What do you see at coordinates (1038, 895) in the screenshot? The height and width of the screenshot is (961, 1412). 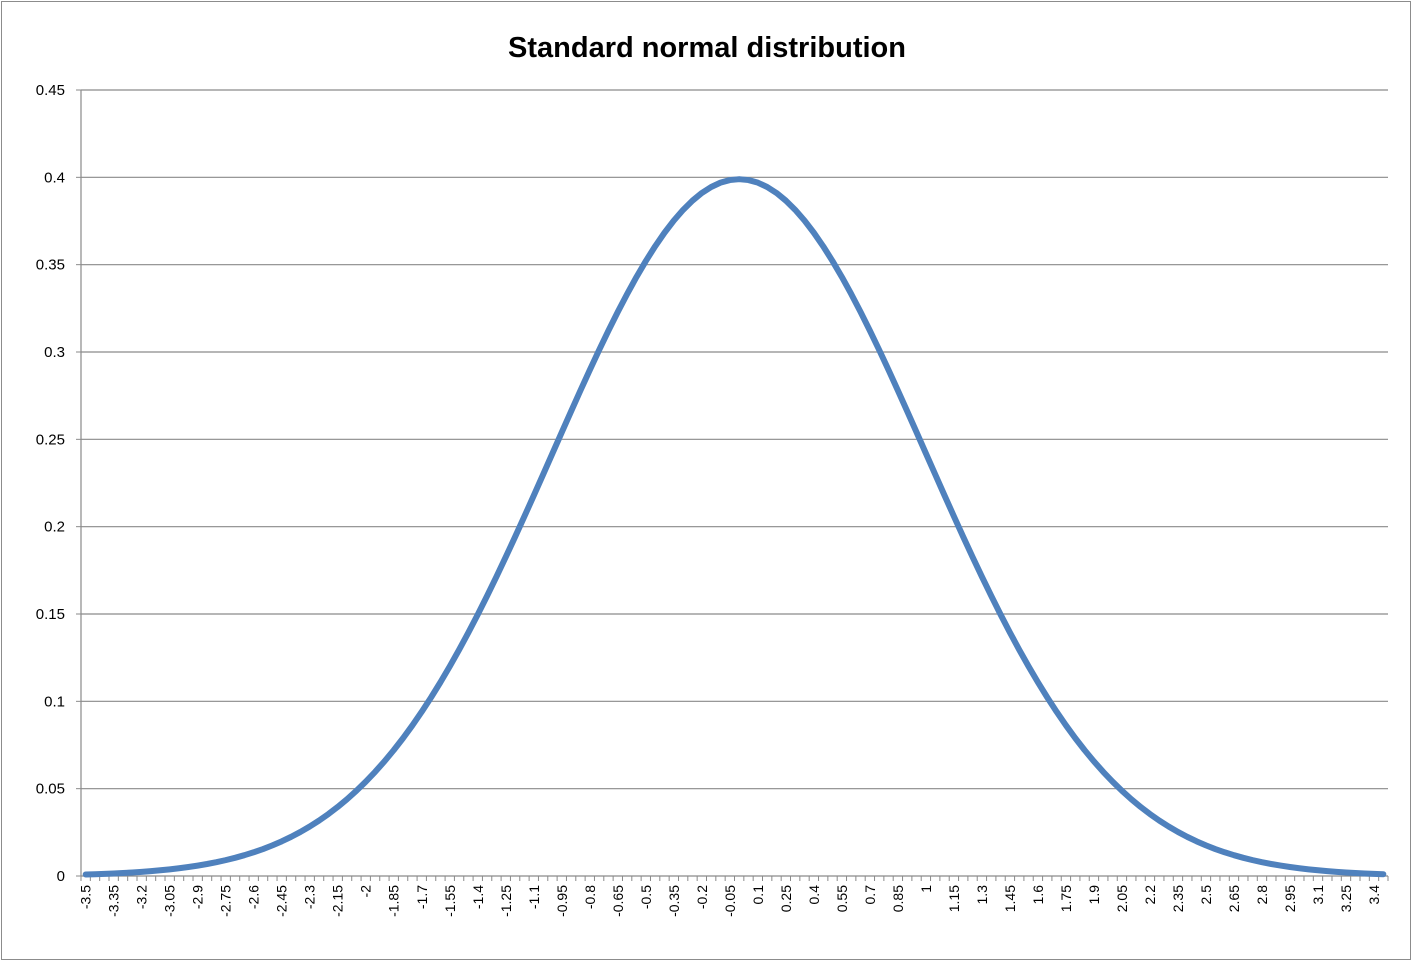 I see `x-tick-label: 1.6` at bounding box center [1038, 895].